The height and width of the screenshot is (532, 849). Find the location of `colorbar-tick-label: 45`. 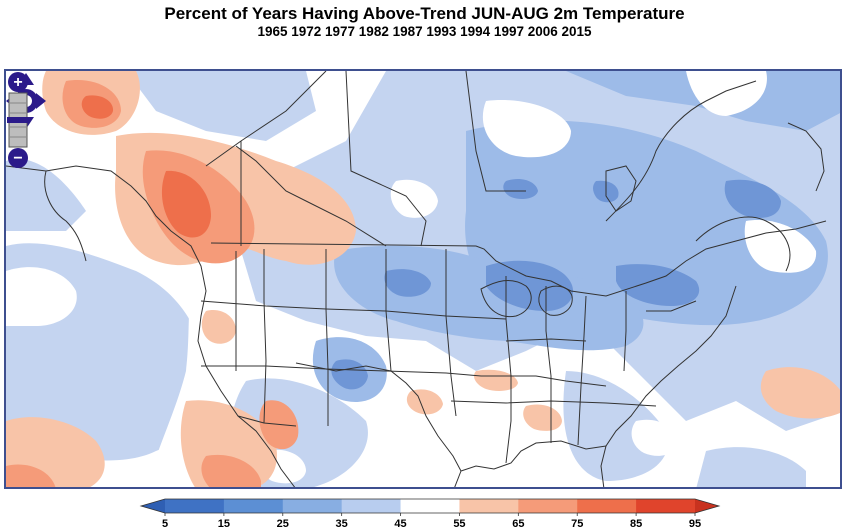

colorbar-tick-label: 45 is located at coordinates (400, 524).